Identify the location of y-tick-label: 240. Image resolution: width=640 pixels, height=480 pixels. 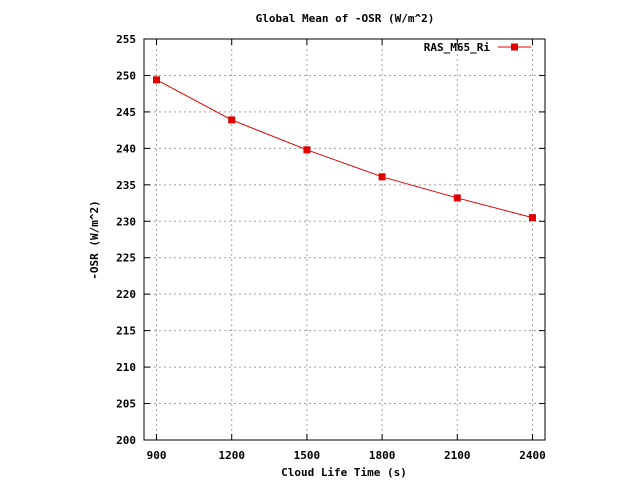
(126, 148).